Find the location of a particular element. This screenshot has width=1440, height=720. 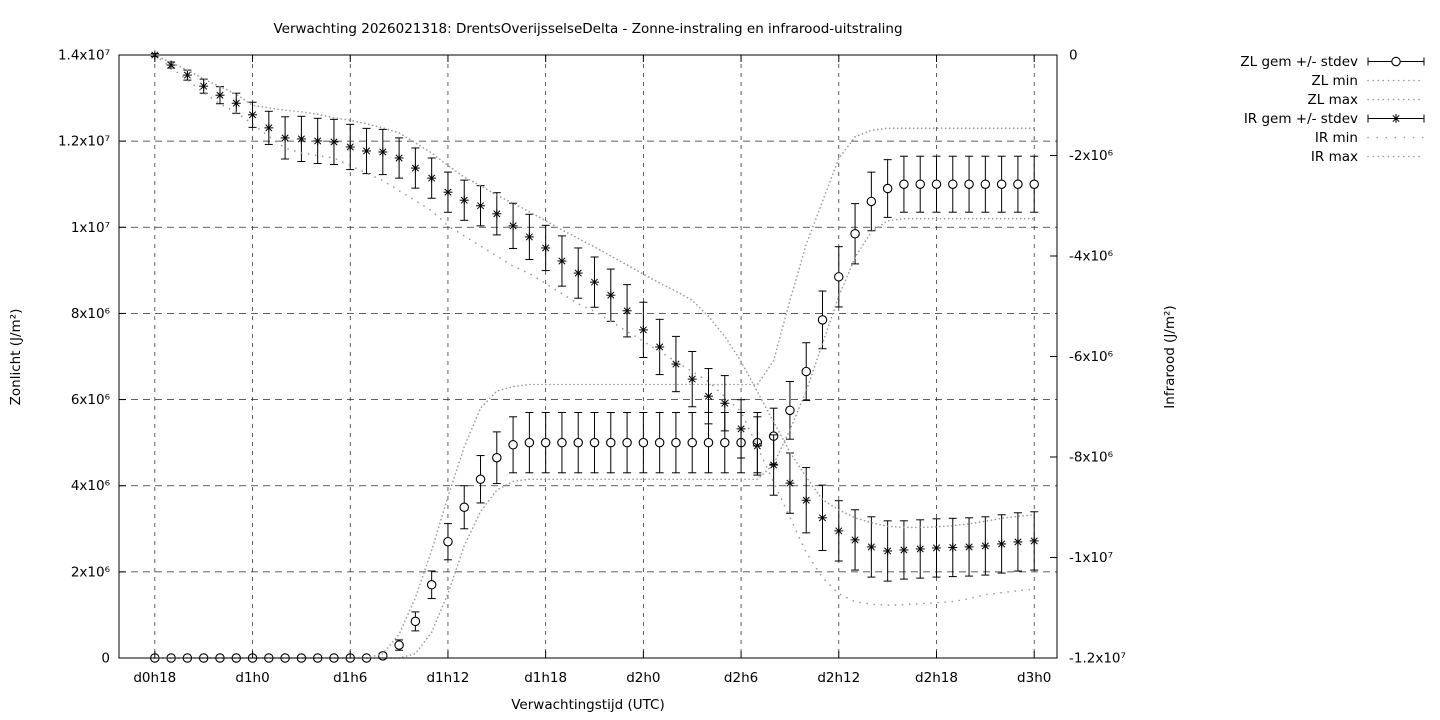

legend-label: IR max is located at coordinates (1334, 157).